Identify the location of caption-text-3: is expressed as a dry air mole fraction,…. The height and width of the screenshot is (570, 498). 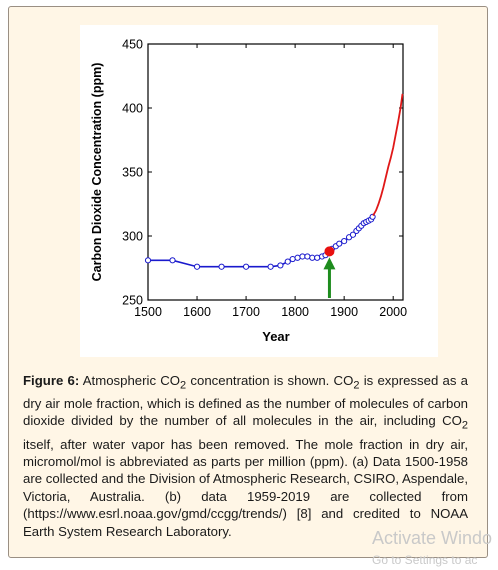
(245, 401).